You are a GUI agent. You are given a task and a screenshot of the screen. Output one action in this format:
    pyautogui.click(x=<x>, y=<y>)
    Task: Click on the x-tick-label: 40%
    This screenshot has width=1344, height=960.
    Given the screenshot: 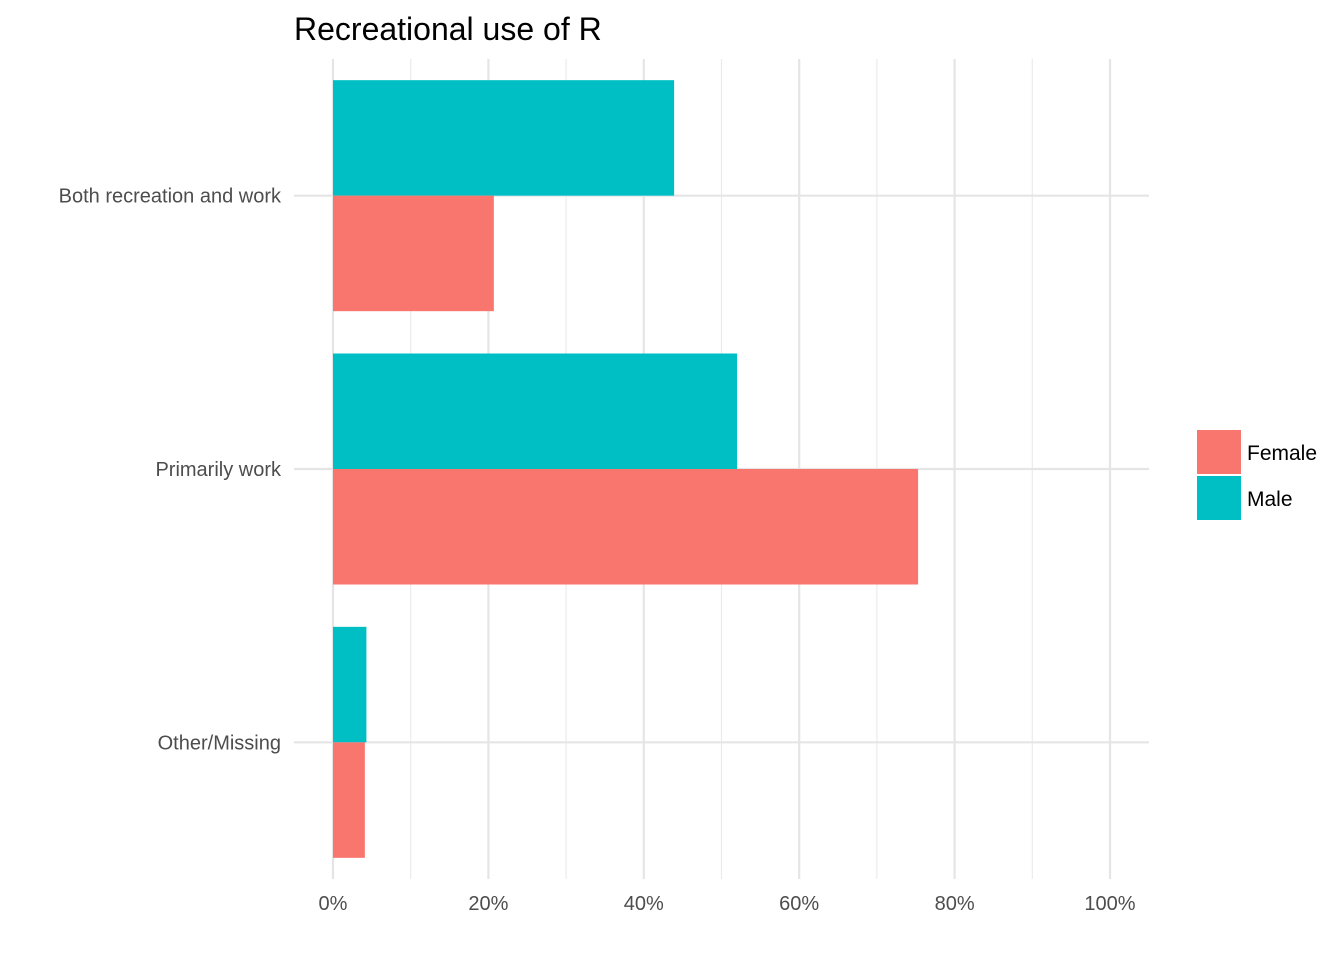 What is the action you would take?
    pyautogui.click(x=644, y=904)
    